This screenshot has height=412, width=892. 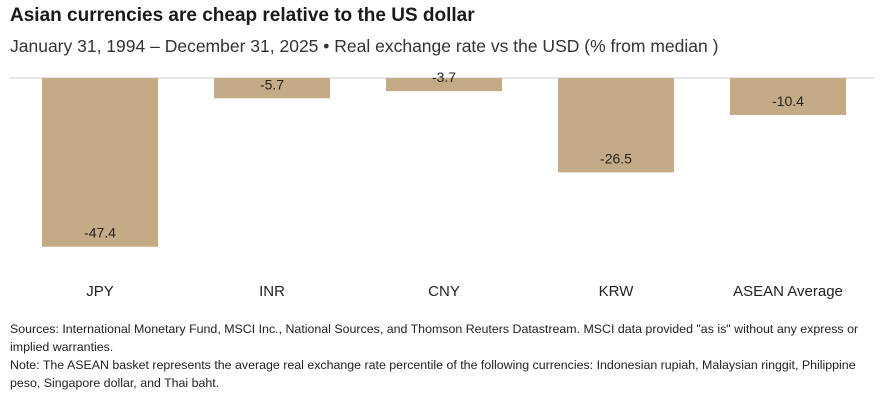 What do you see at coordinates (444, 77) in the screenshot?
I see `data-label: -3.7` at bounding box center [444, 77].